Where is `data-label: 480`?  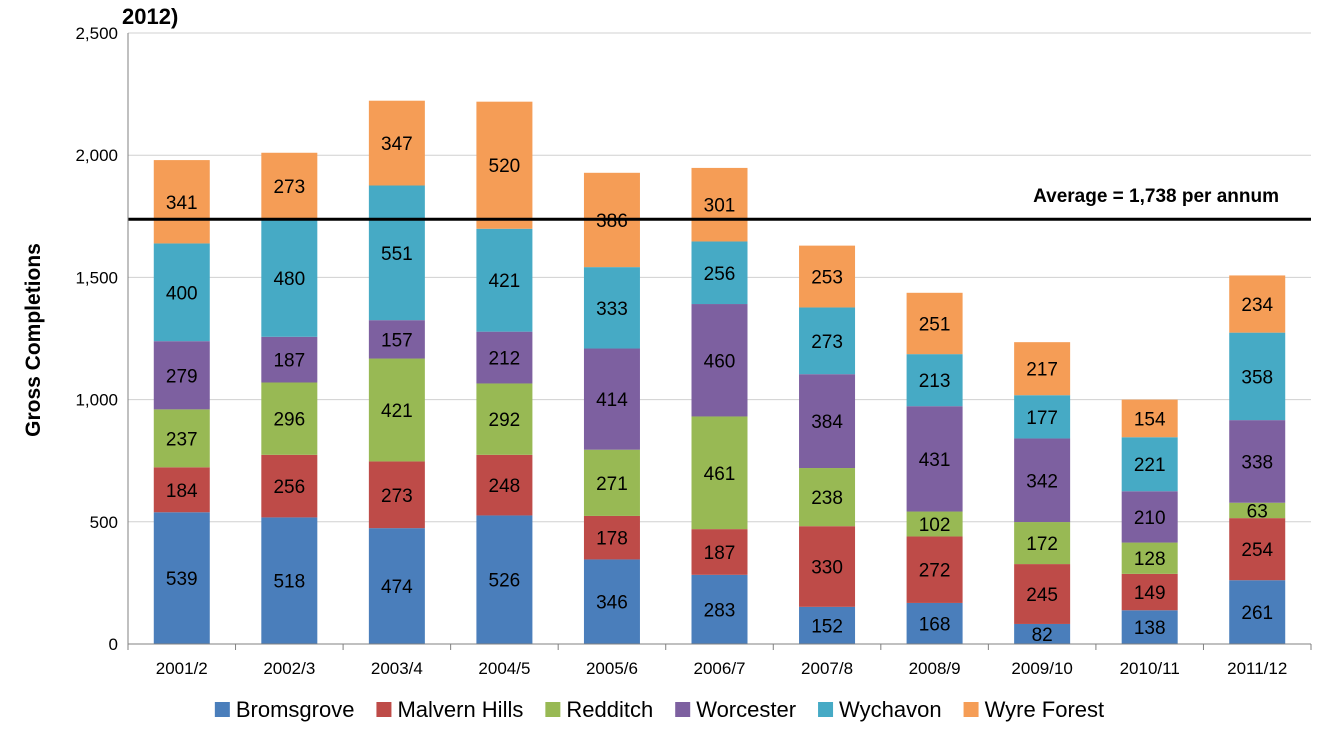
data-label: 480 is located at coordinates (289, 279).